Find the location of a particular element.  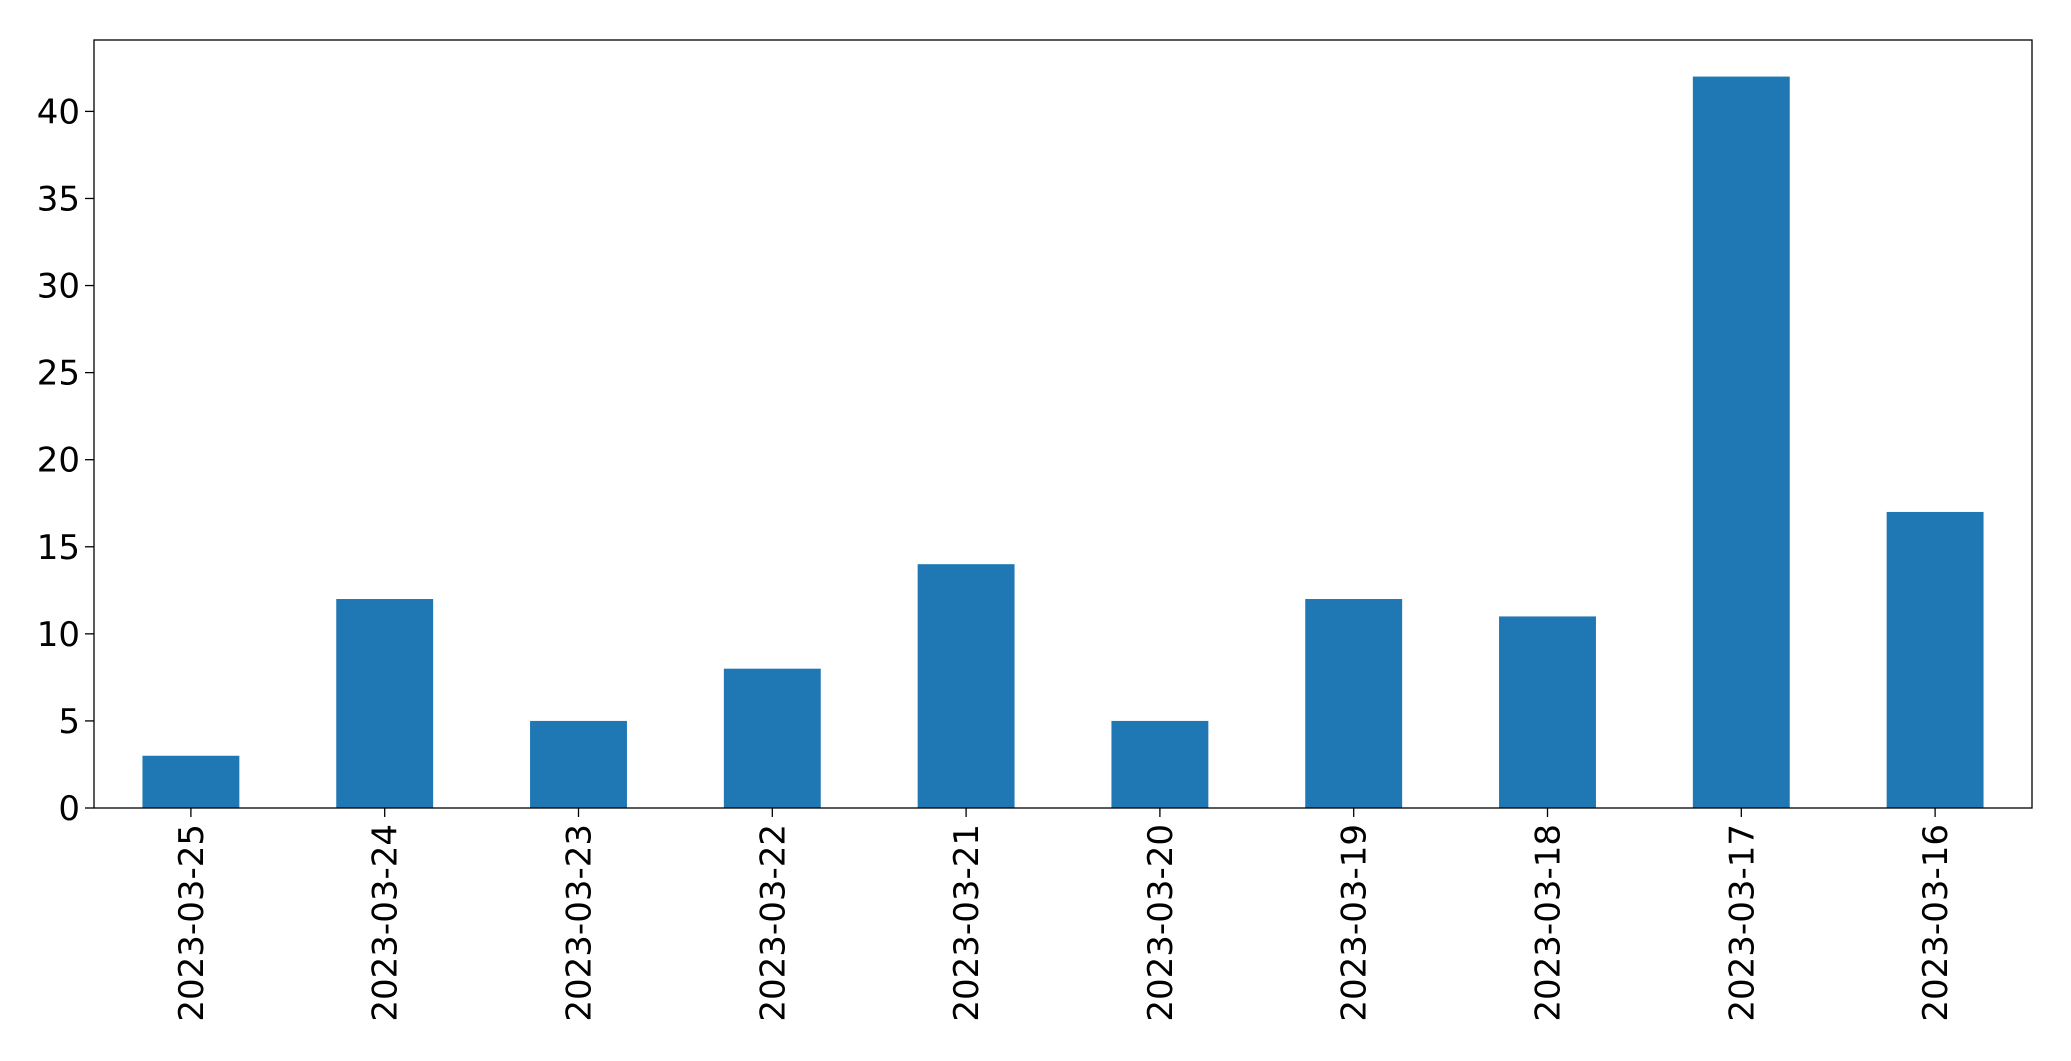

y-tick-label: 40 is located at coordinates (58, 112).